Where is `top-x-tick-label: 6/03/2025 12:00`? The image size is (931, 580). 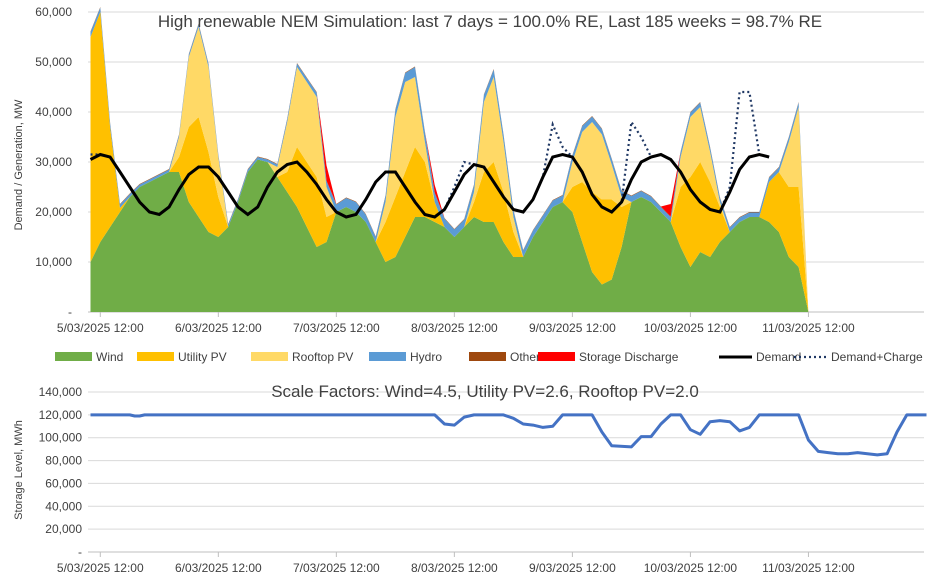
top-x-tick-label: 6/03/2025 12:00 is located at coordinates (218, 328).